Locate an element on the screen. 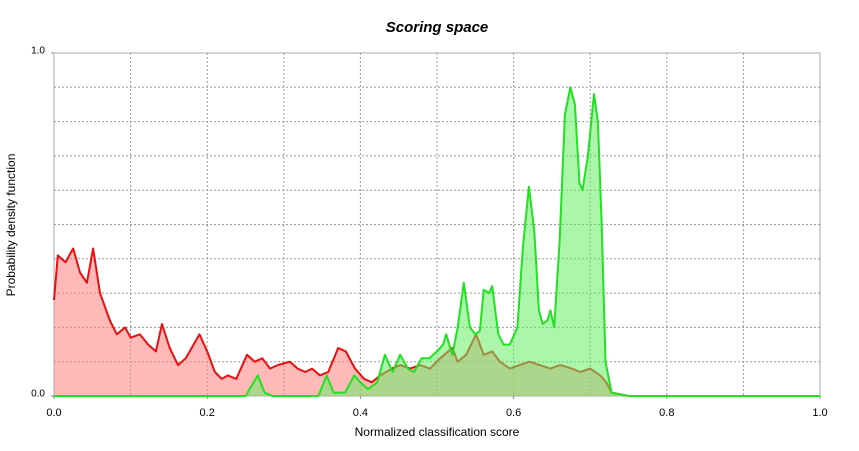 The width and height of the screenshot is (859, 451). x-tick-label: 1.0 is located at coordinates (819, 413).